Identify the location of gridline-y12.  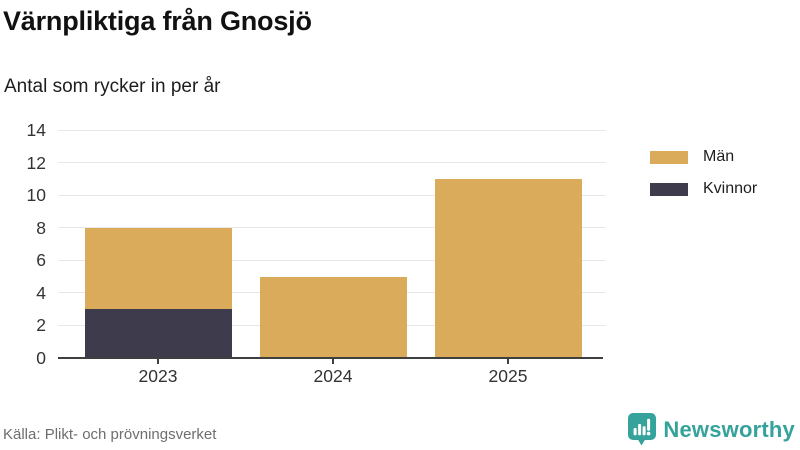
(332, 163).